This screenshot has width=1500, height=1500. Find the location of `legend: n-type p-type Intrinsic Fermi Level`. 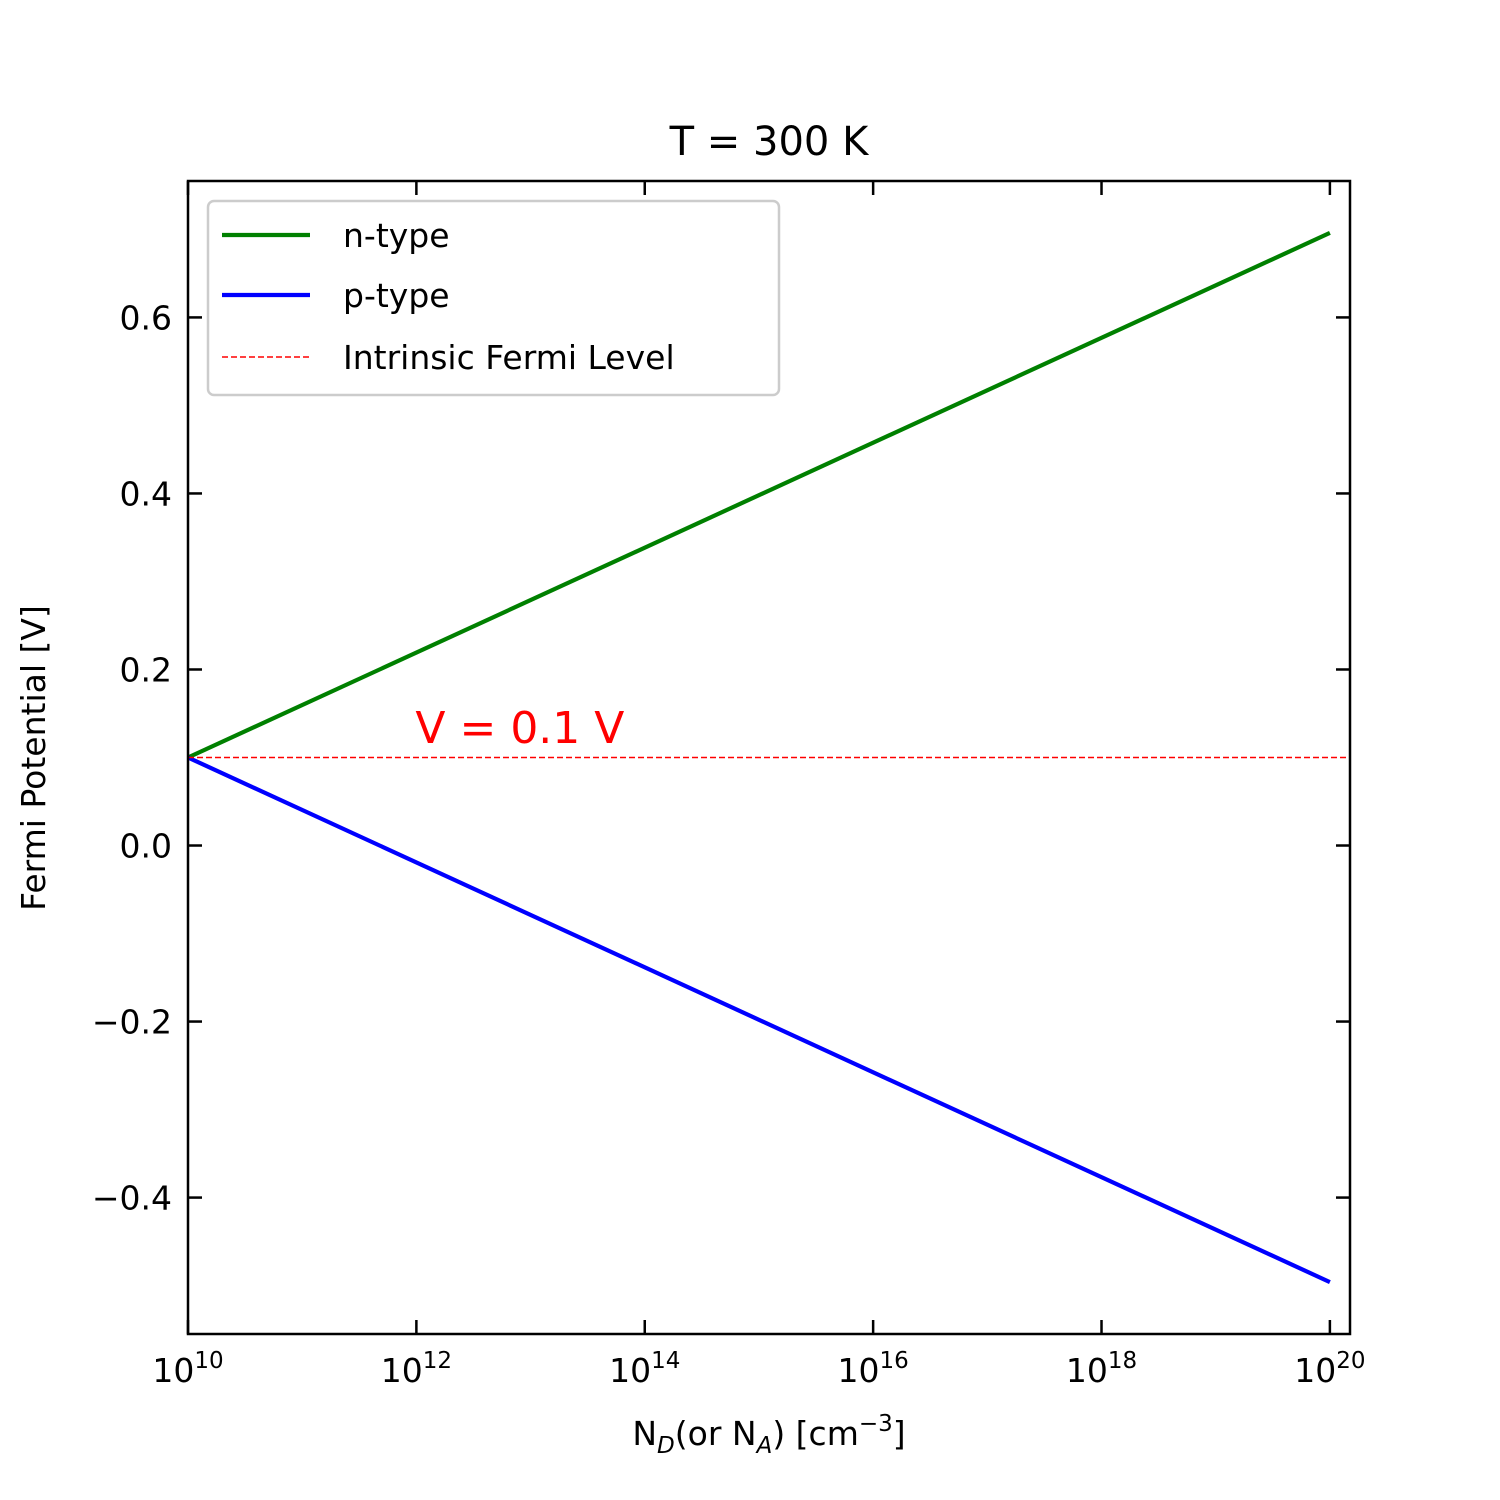

legend: n-type p-type Intrinsic Fermi Level is located at coordinates (493, 298).